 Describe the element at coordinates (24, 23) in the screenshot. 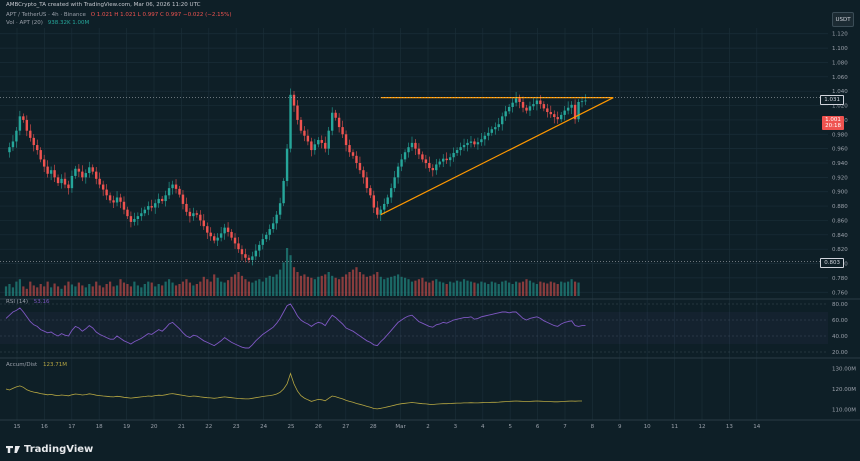

I see `volume-label: Vol · APT (20)` at that location.